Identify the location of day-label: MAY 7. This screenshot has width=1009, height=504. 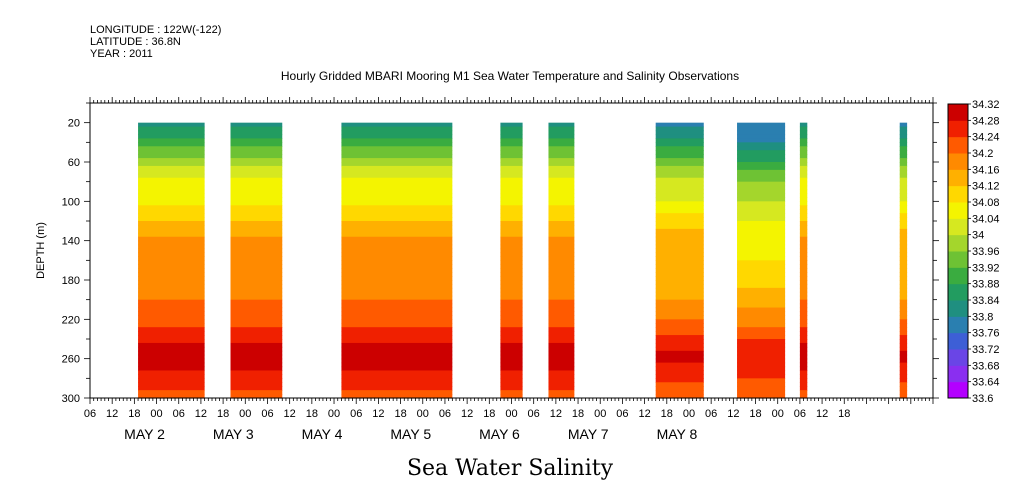
(588, 434).